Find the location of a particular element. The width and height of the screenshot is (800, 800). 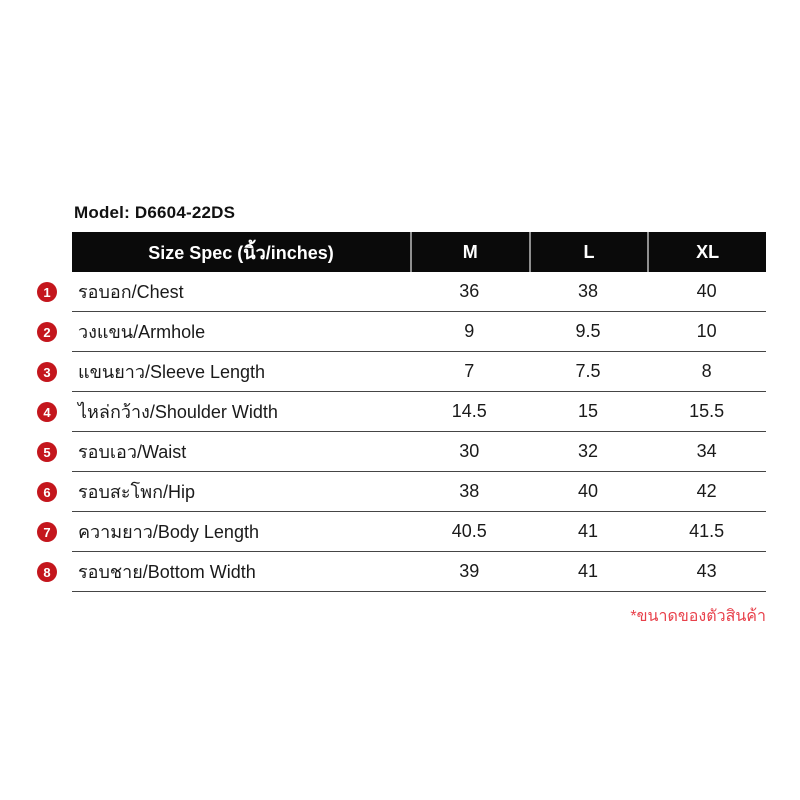

value-m: 14.5 is located at coordinates (469, 411).